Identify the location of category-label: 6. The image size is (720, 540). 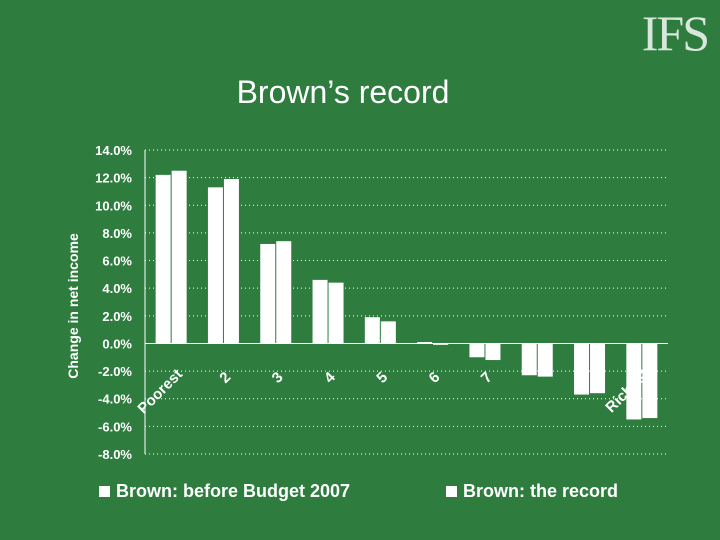
(435, 378).